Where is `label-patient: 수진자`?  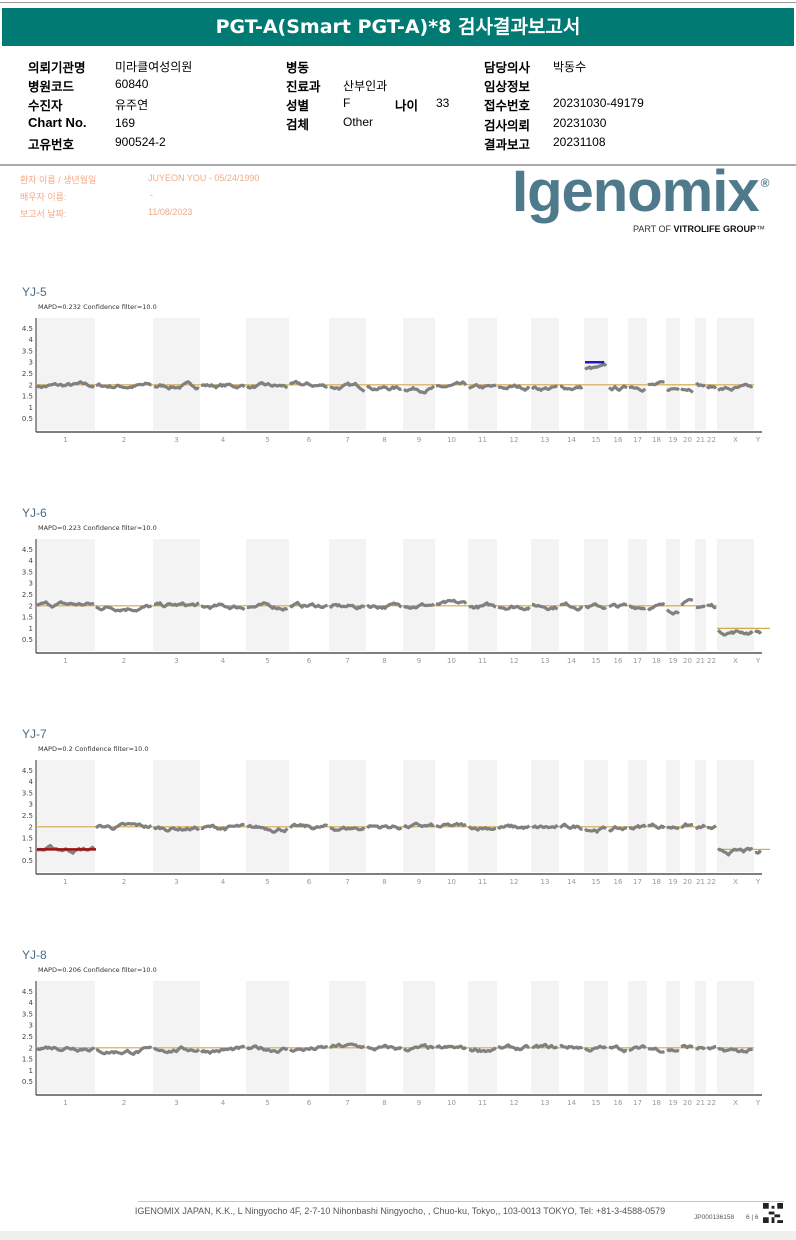 label-patient: 수진자 is located at coordinates (45, 105).